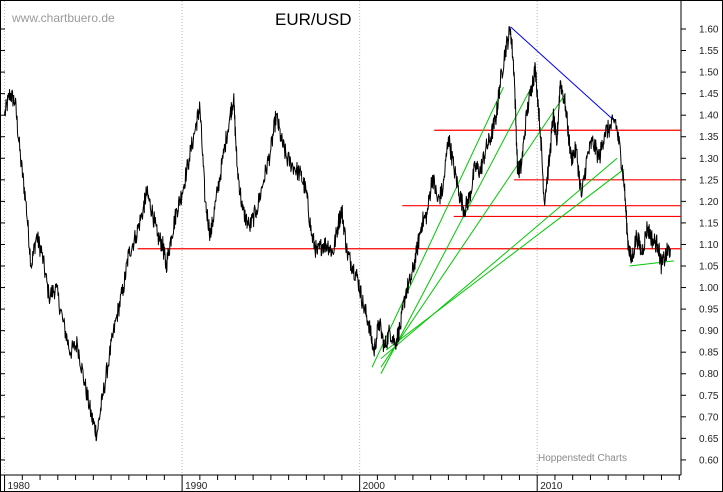 The height and width of the screenshot is (492, 723). I want to click on x-tick-label: 1990, so click(196, 486).